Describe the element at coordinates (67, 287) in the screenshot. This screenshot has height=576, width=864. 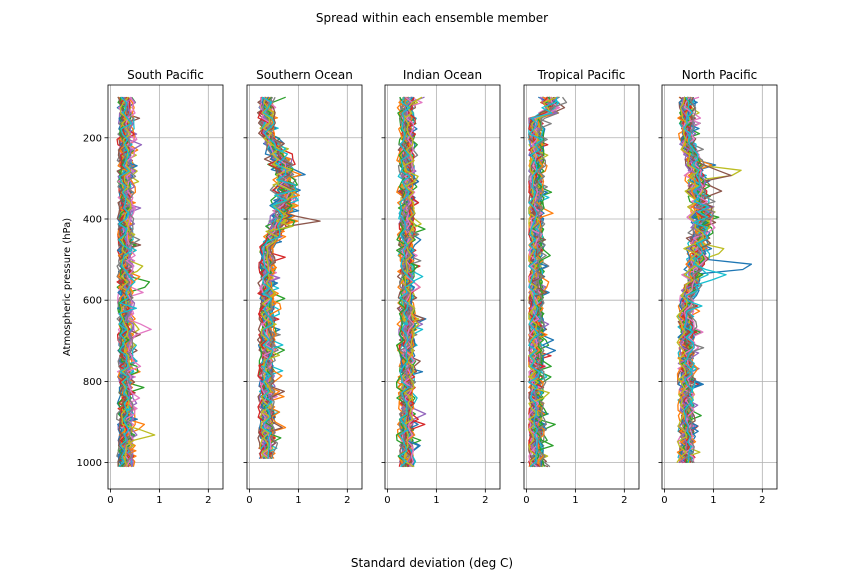
I see `y-axis-label: Atmospheric pressure (hPa)` at that location.